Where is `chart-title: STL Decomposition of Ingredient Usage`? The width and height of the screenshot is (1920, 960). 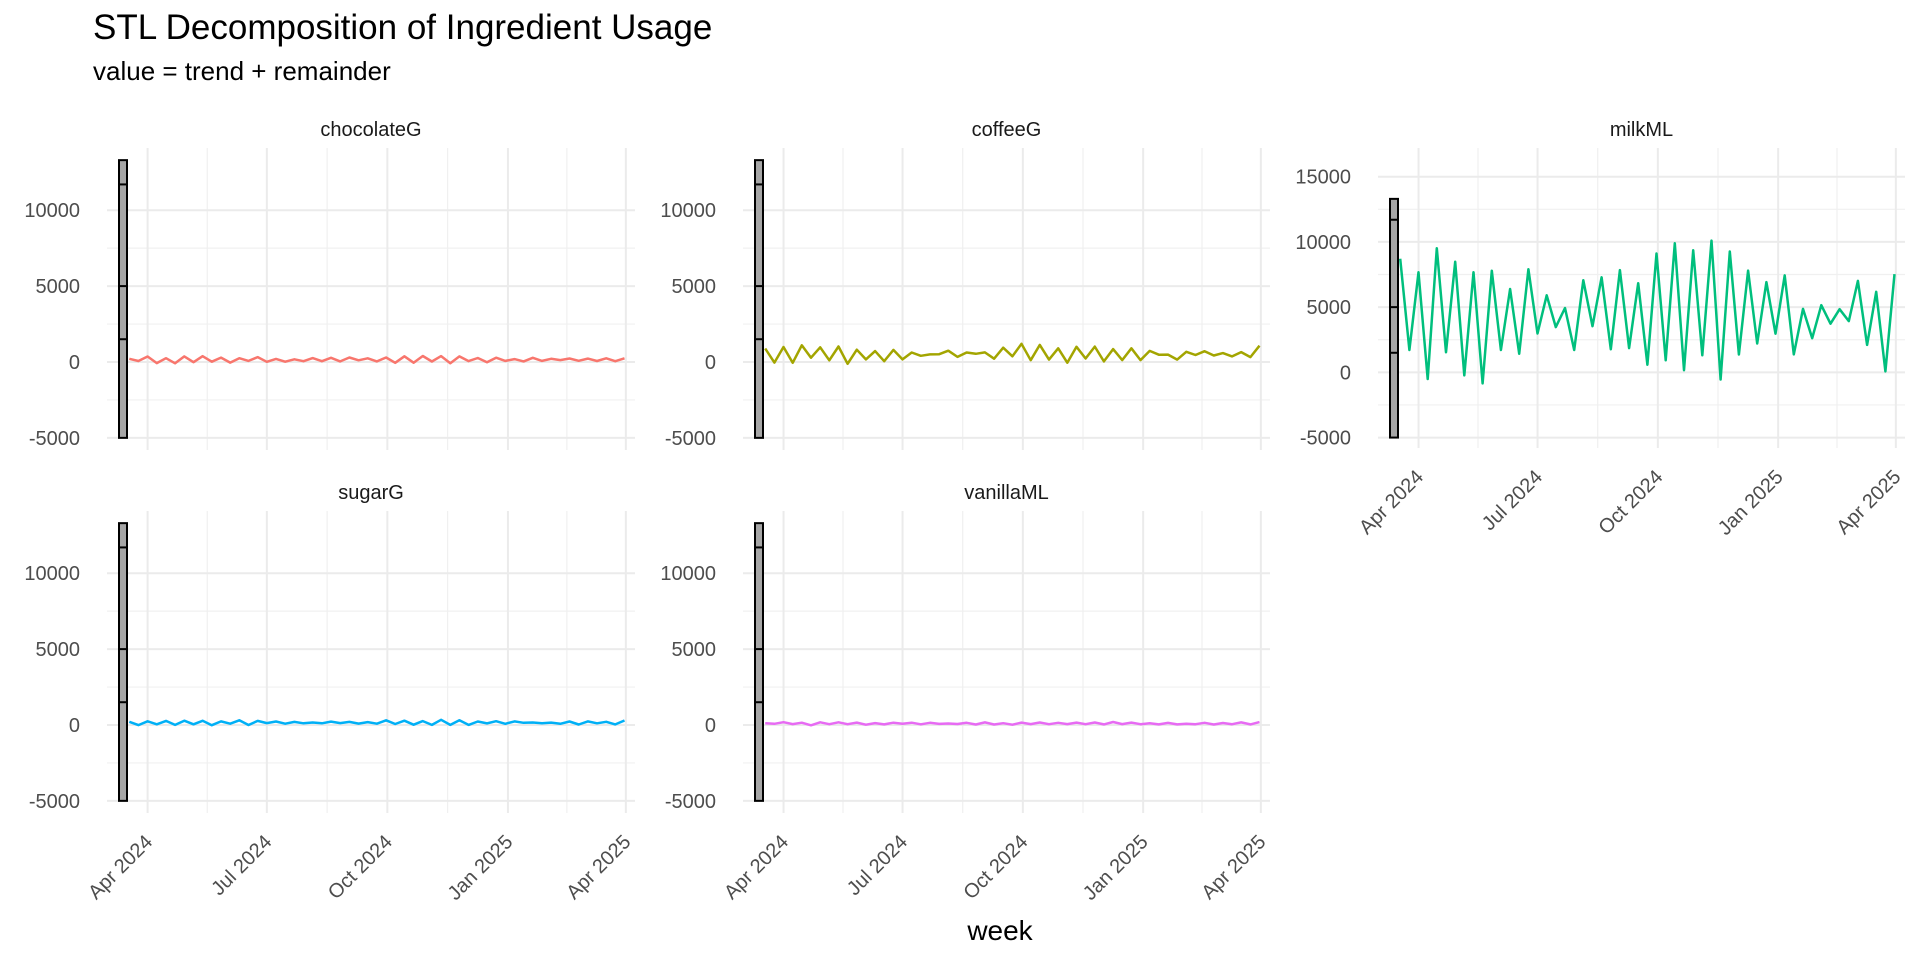 chart-title: STL Decomposition of Ingredient Usage is located at coordinates (403, 27).